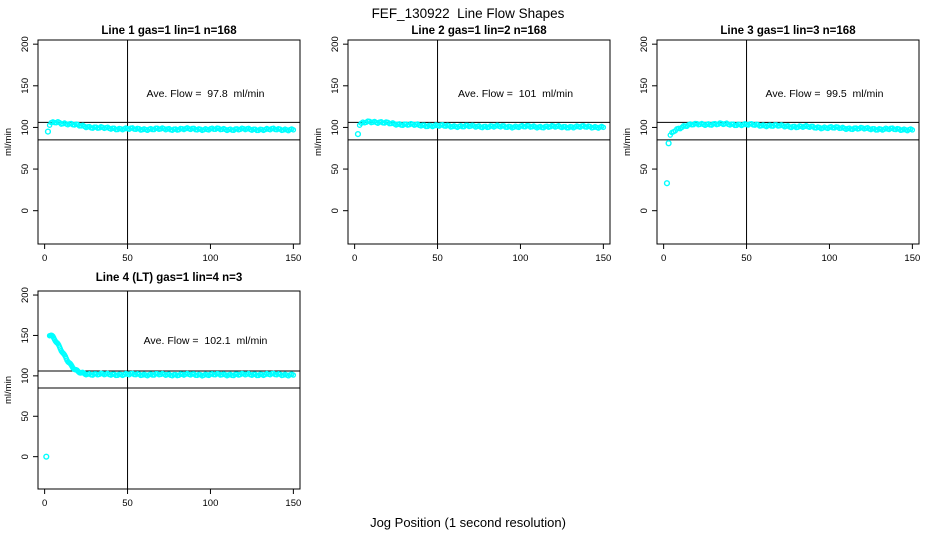  What do you see at coordinates (169, 278) in the screenshot?
I see `panel-title-line-4: Line 4 (LT) gas=1 lin=4 n=3` at bounding box center [169, 278].